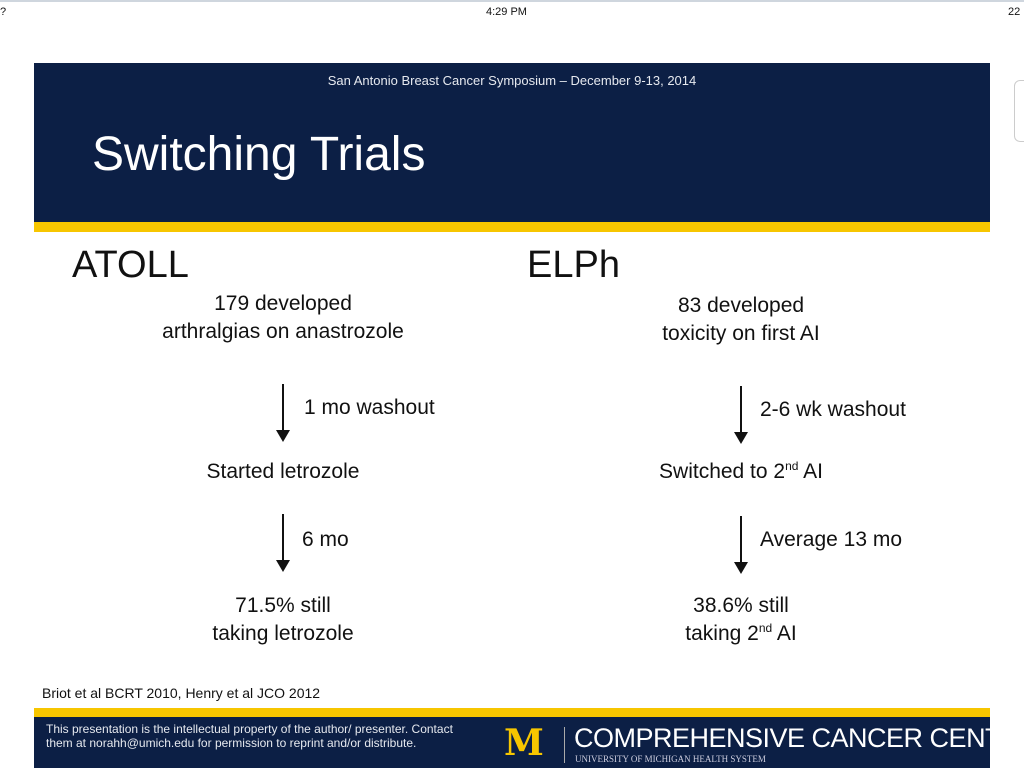 The image size is (1024, 768). Describe the element at coordinates (512, 227) in the screenshot. I see `header-stripe` at that location.